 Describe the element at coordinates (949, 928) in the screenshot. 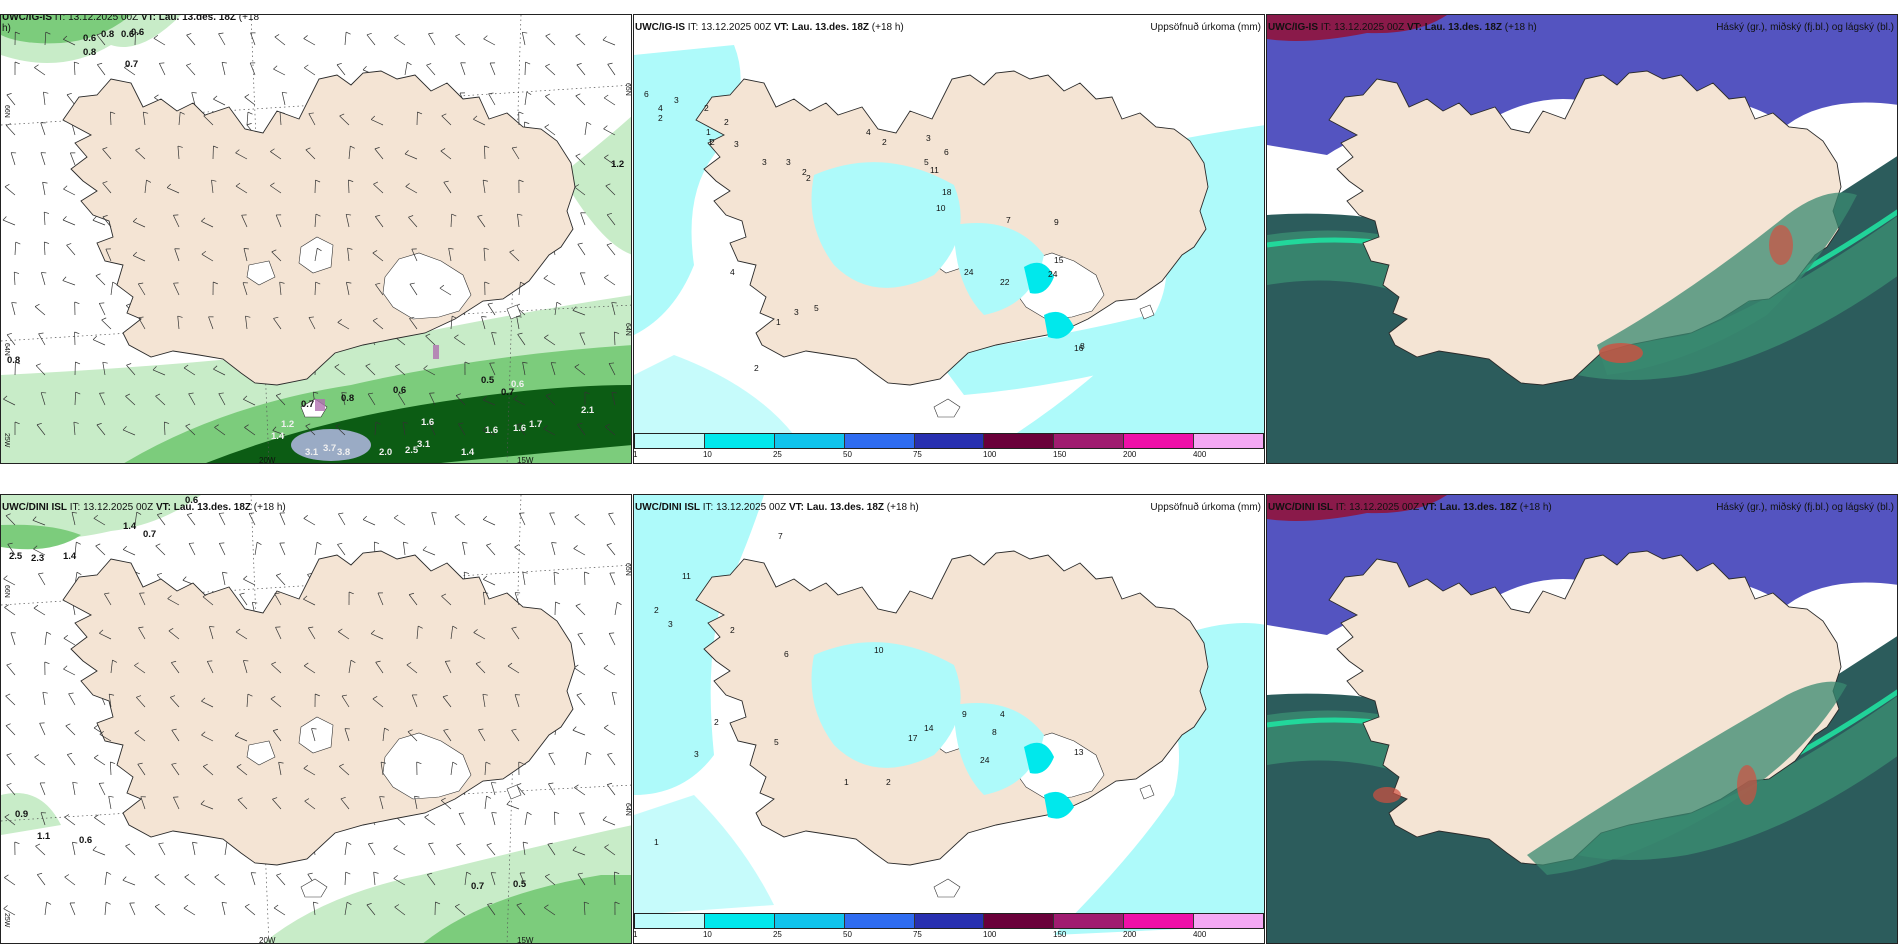

I see `precip-colorbar: 1 10 25 50 75 100 150 200 400` at that location.